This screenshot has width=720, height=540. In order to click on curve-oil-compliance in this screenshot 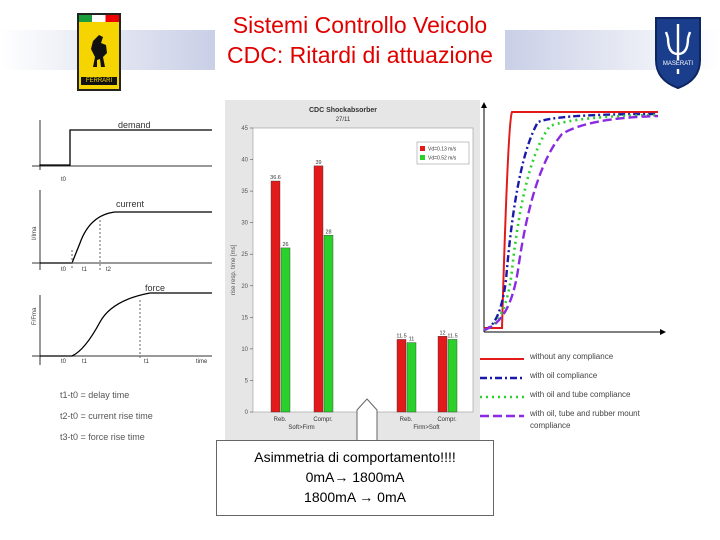, I will do `click(571, 222)`.